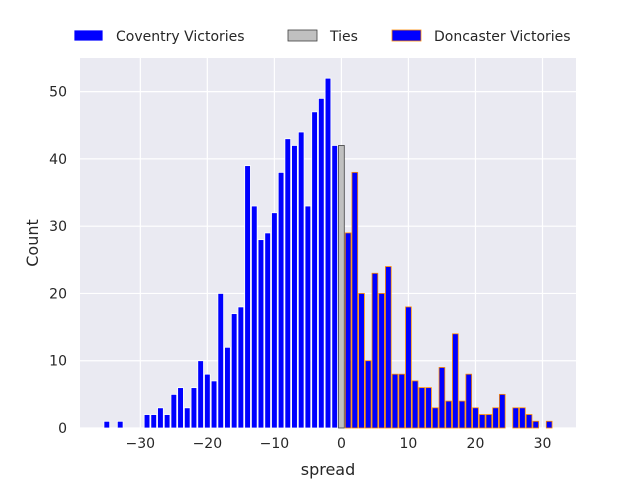 The image size is (640, 480). I want to click on y-tick-label: 50, so click(58, 93).